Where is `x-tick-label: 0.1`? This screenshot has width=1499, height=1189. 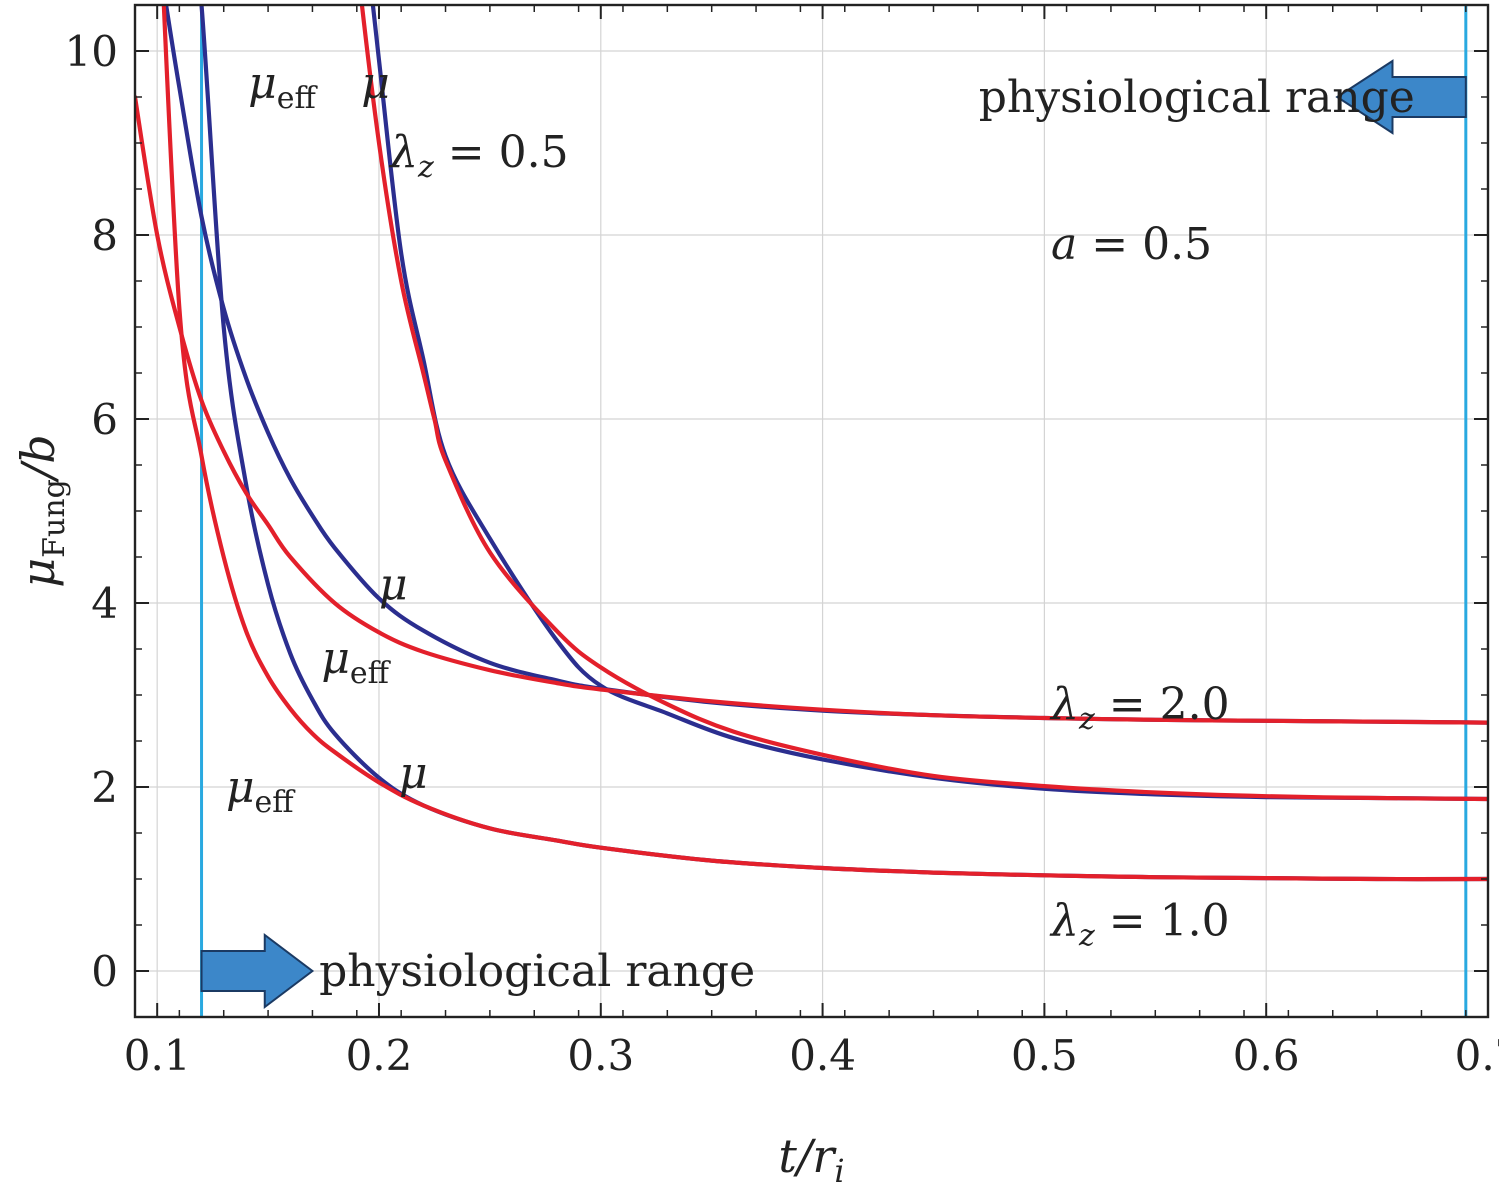 x-tick-label: 0.1 is located at coordinates (157, 1055).